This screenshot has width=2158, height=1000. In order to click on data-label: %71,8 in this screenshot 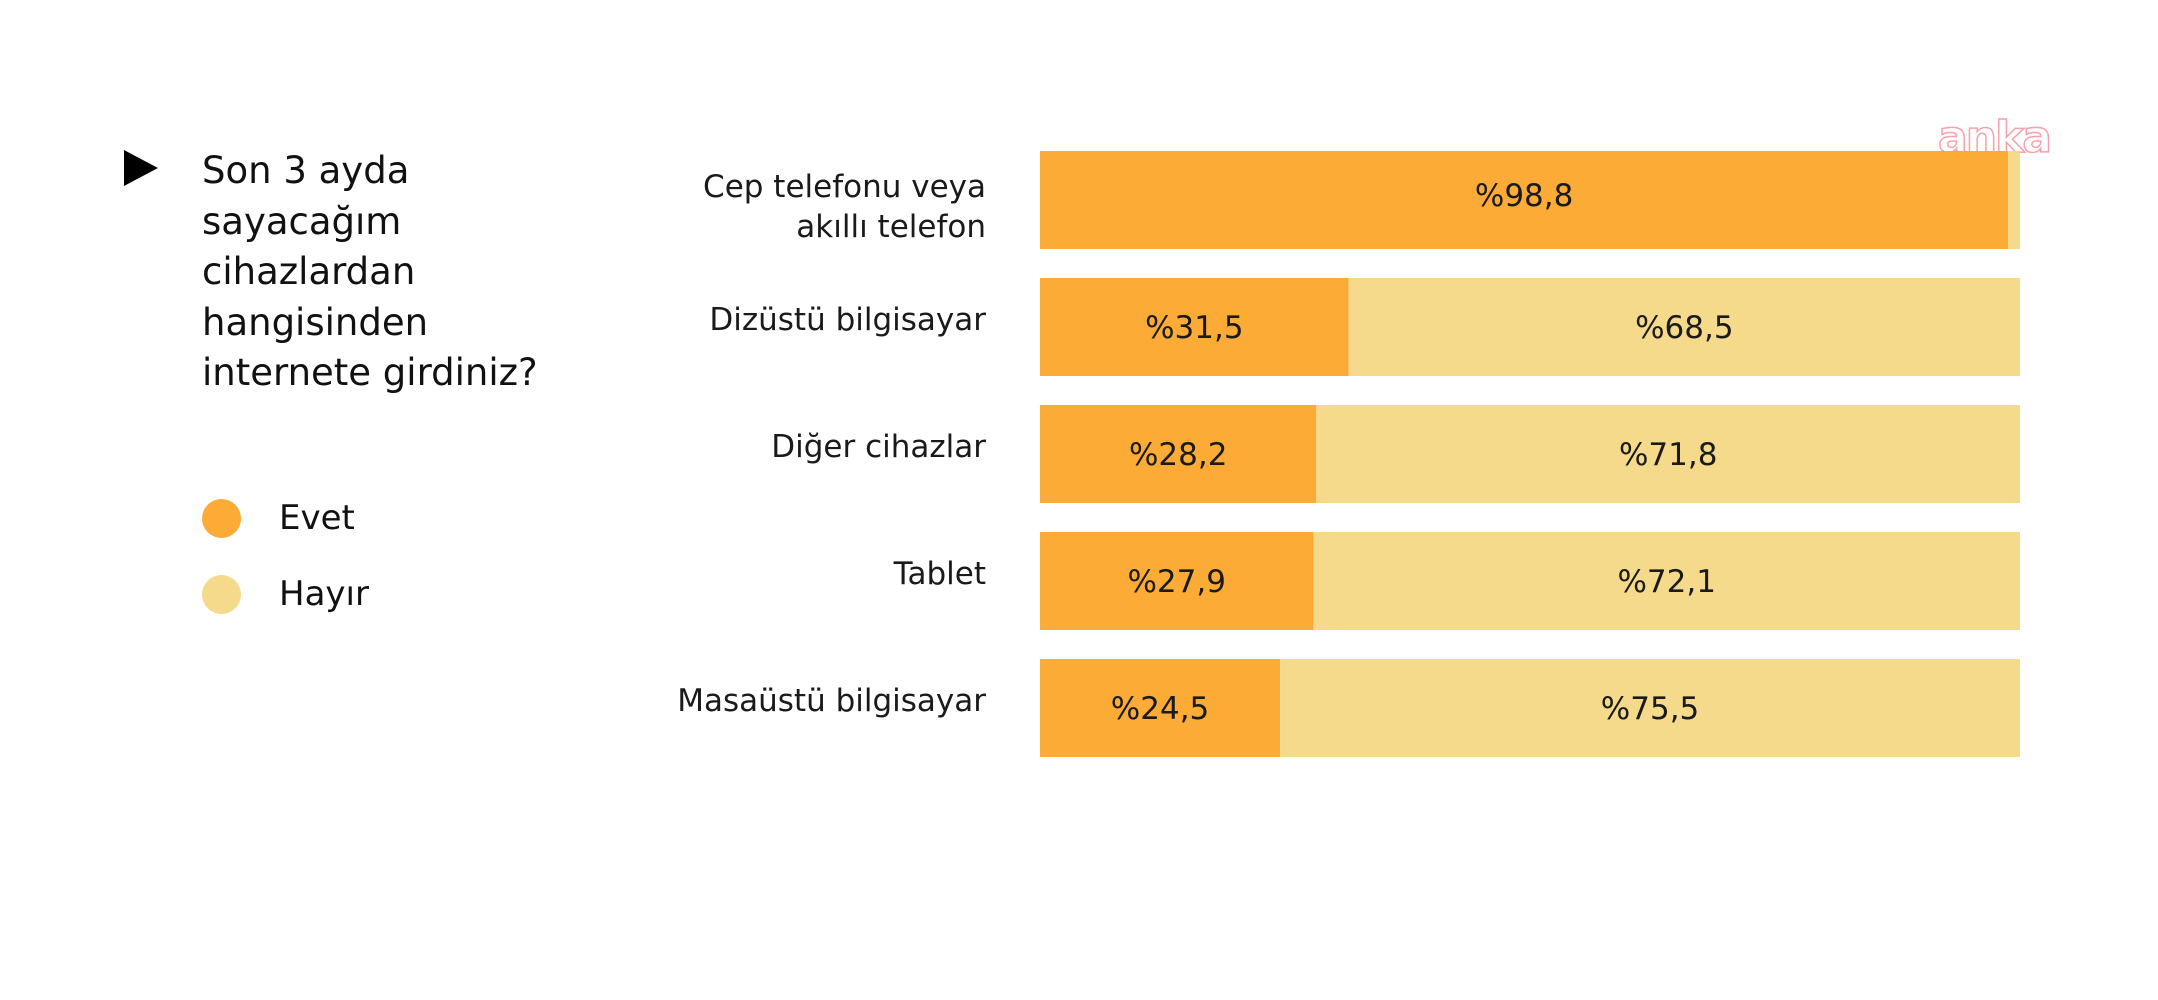, I will do `click(1668, 455)`.